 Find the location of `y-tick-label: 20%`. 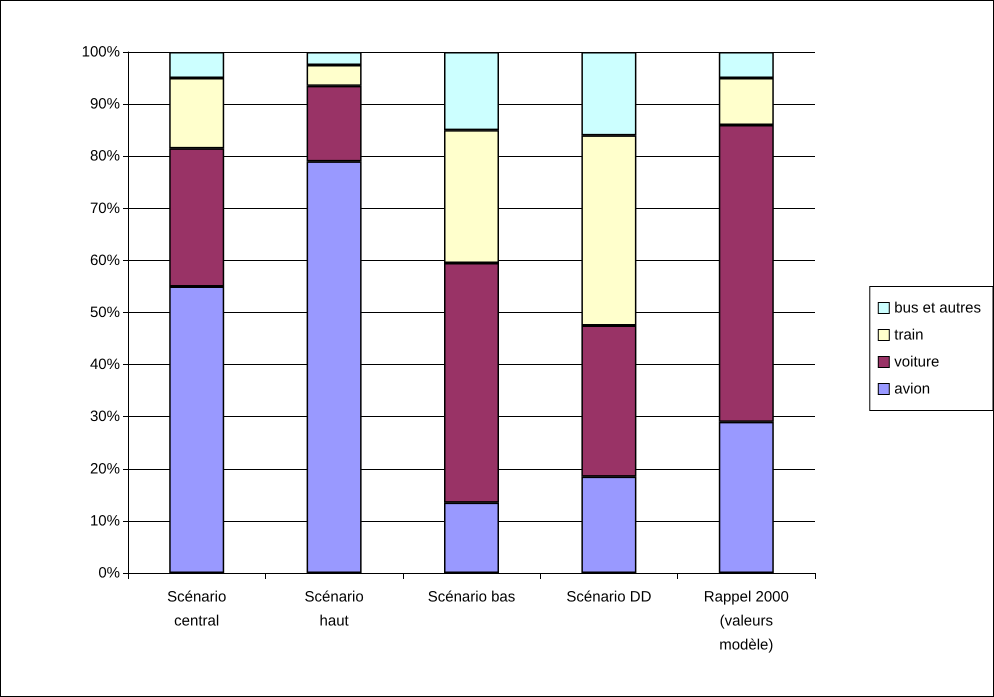

y-tick-label: 20% is located at coordinates (105, 469).